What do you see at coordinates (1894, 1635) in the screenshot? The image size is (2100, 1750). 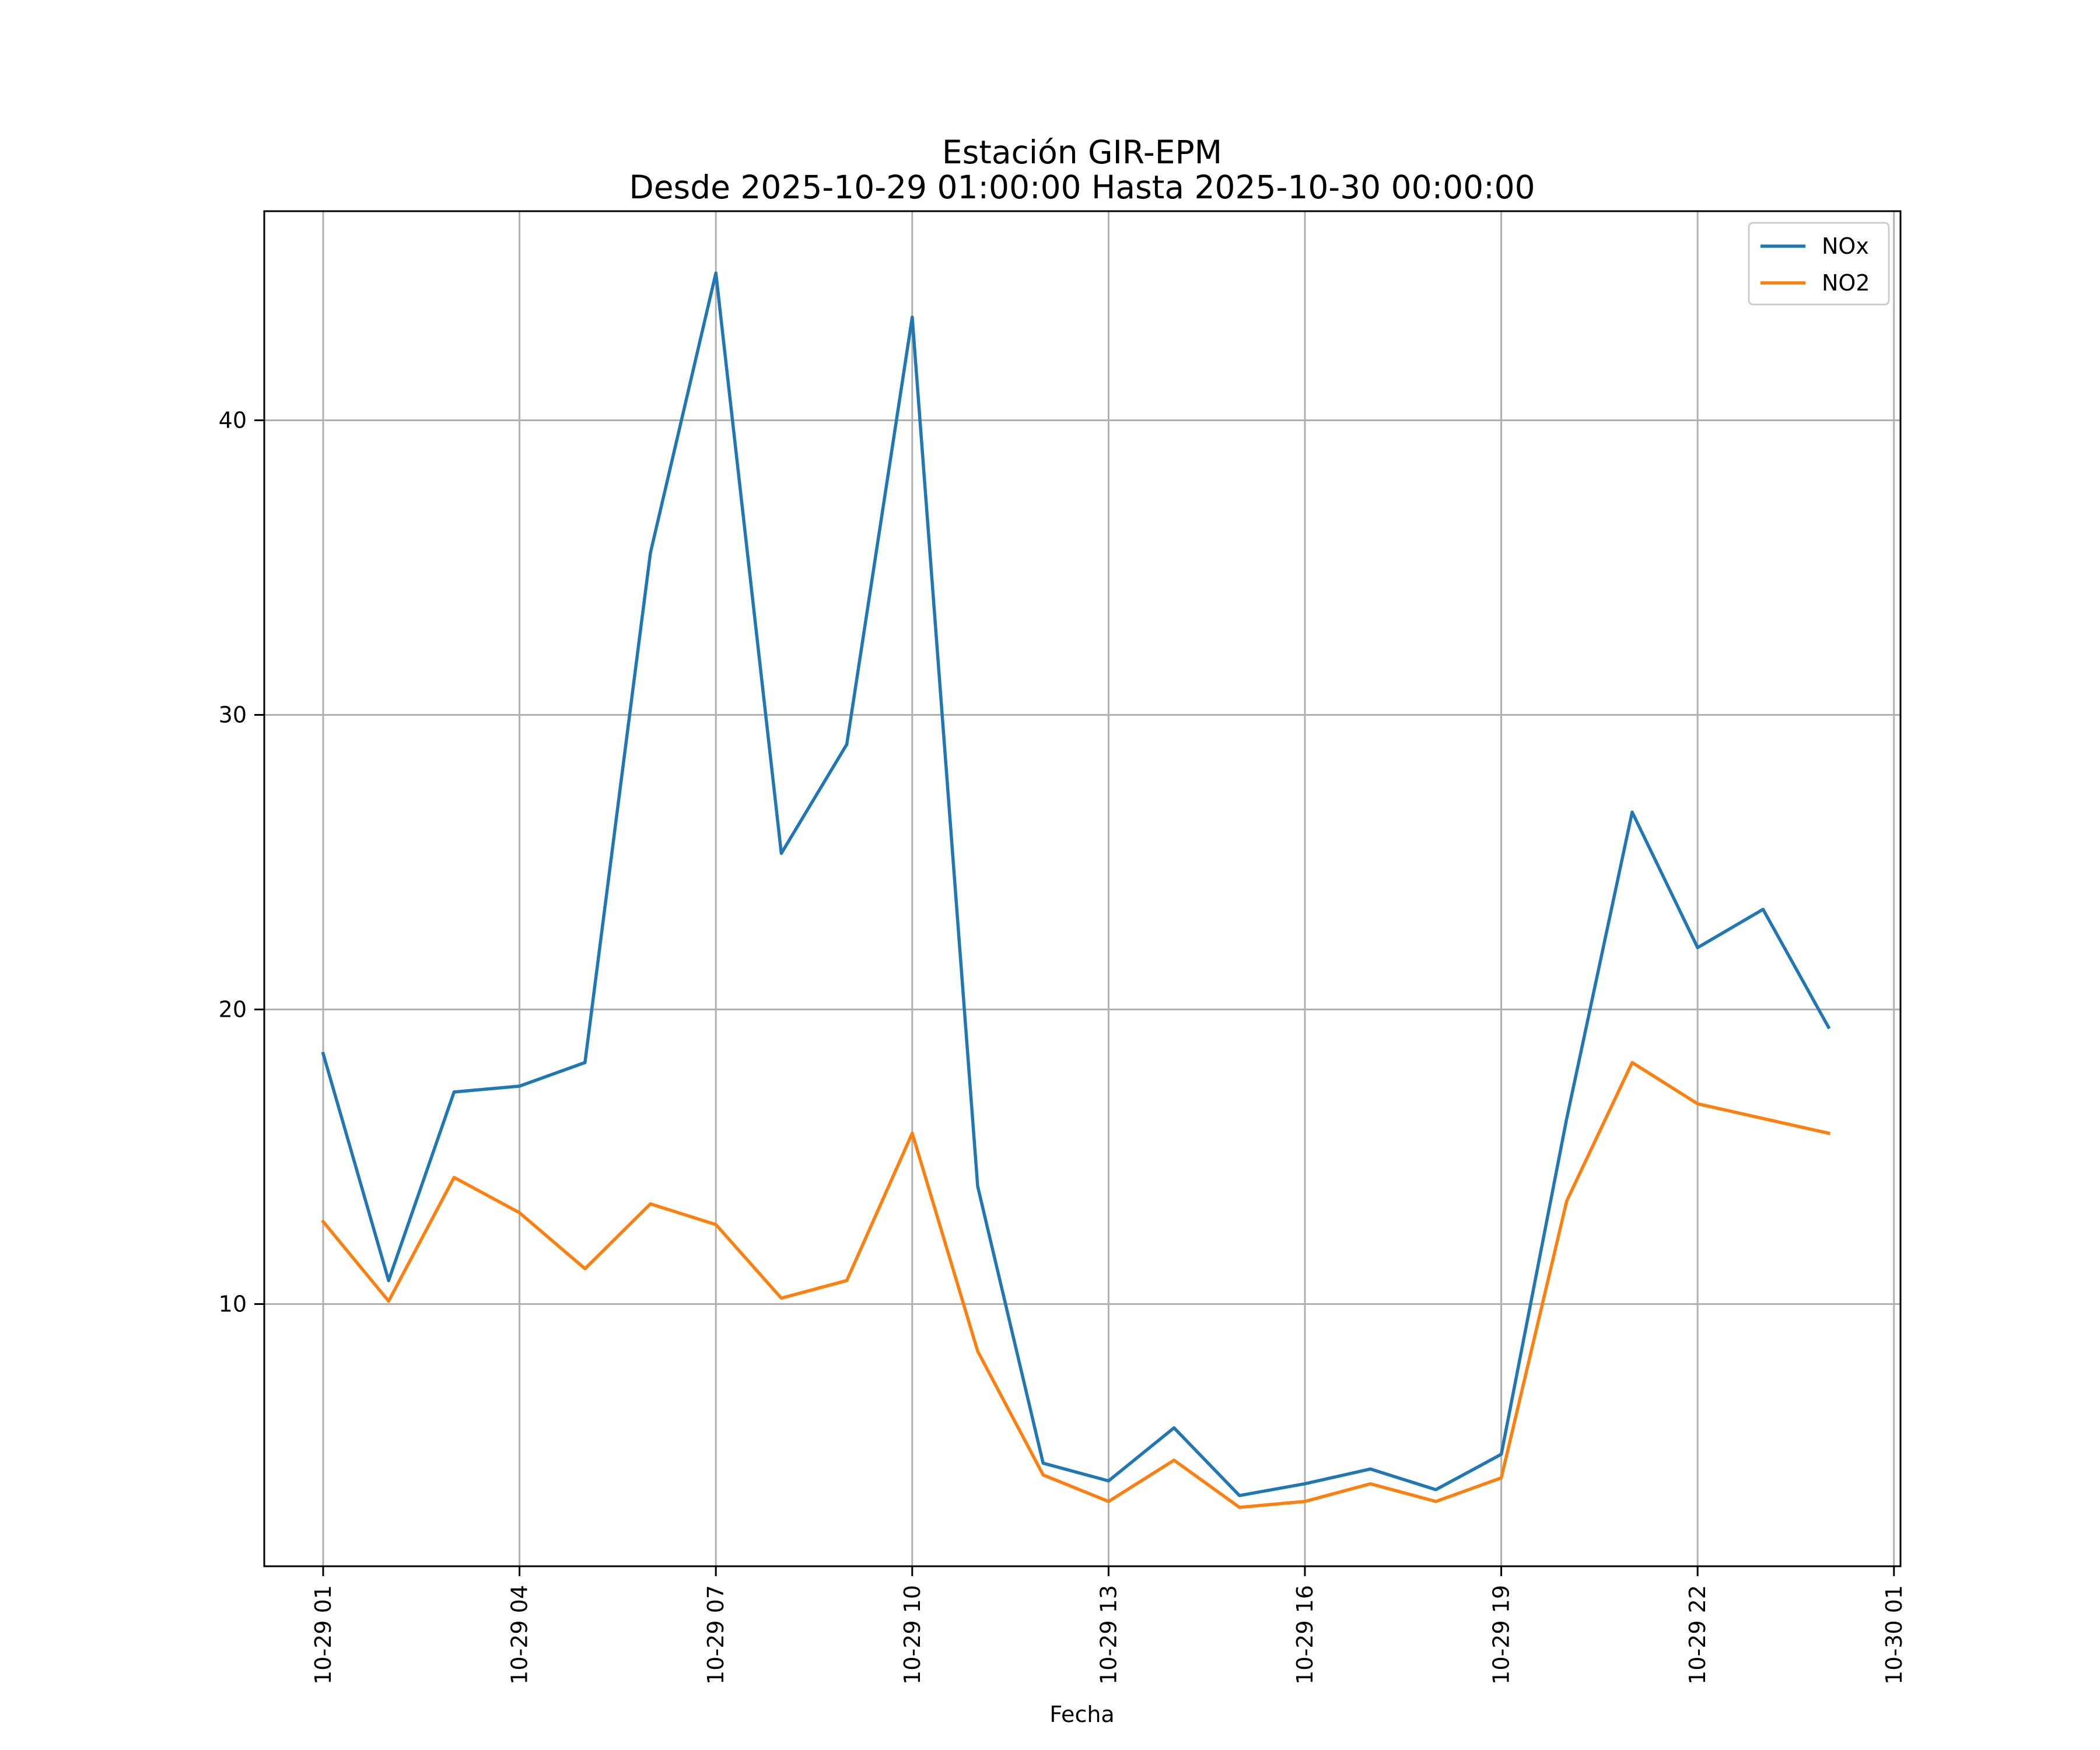 I see `x-tick-label: 10-30 01` at bounding box center [1894, 1635].